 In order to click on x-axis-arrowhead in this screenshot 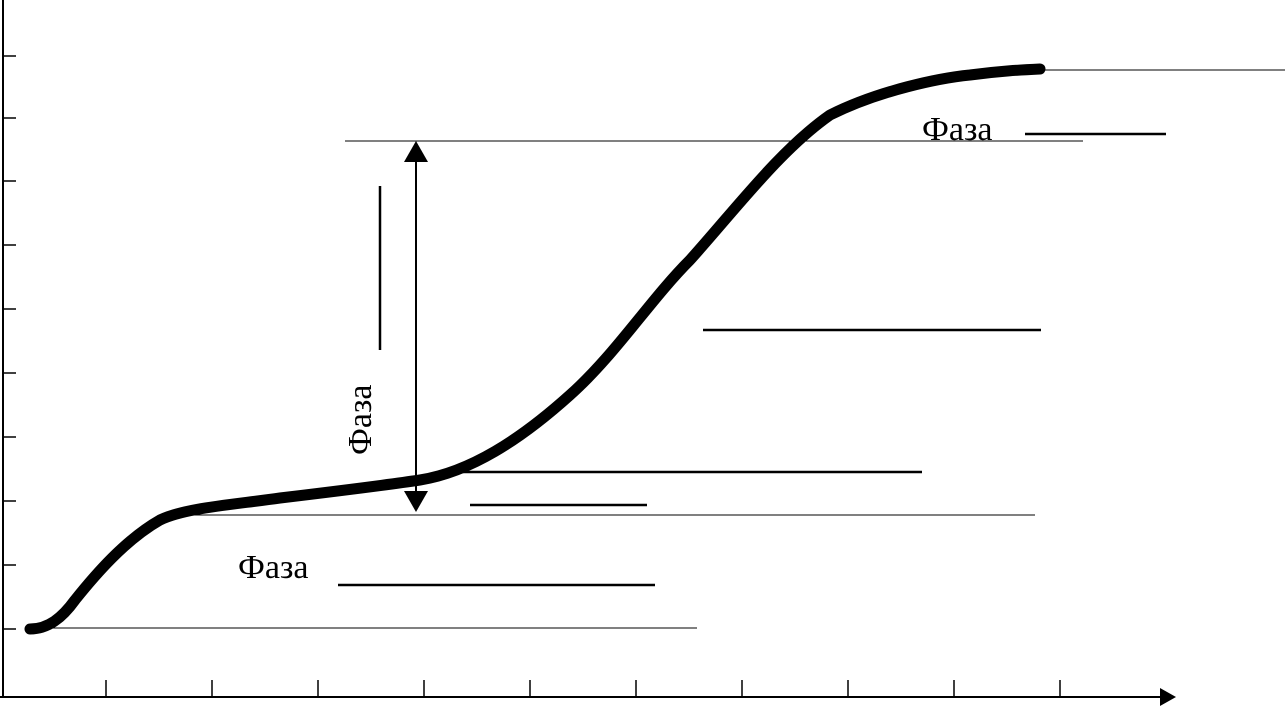, I will do `click(1168, 697)`.